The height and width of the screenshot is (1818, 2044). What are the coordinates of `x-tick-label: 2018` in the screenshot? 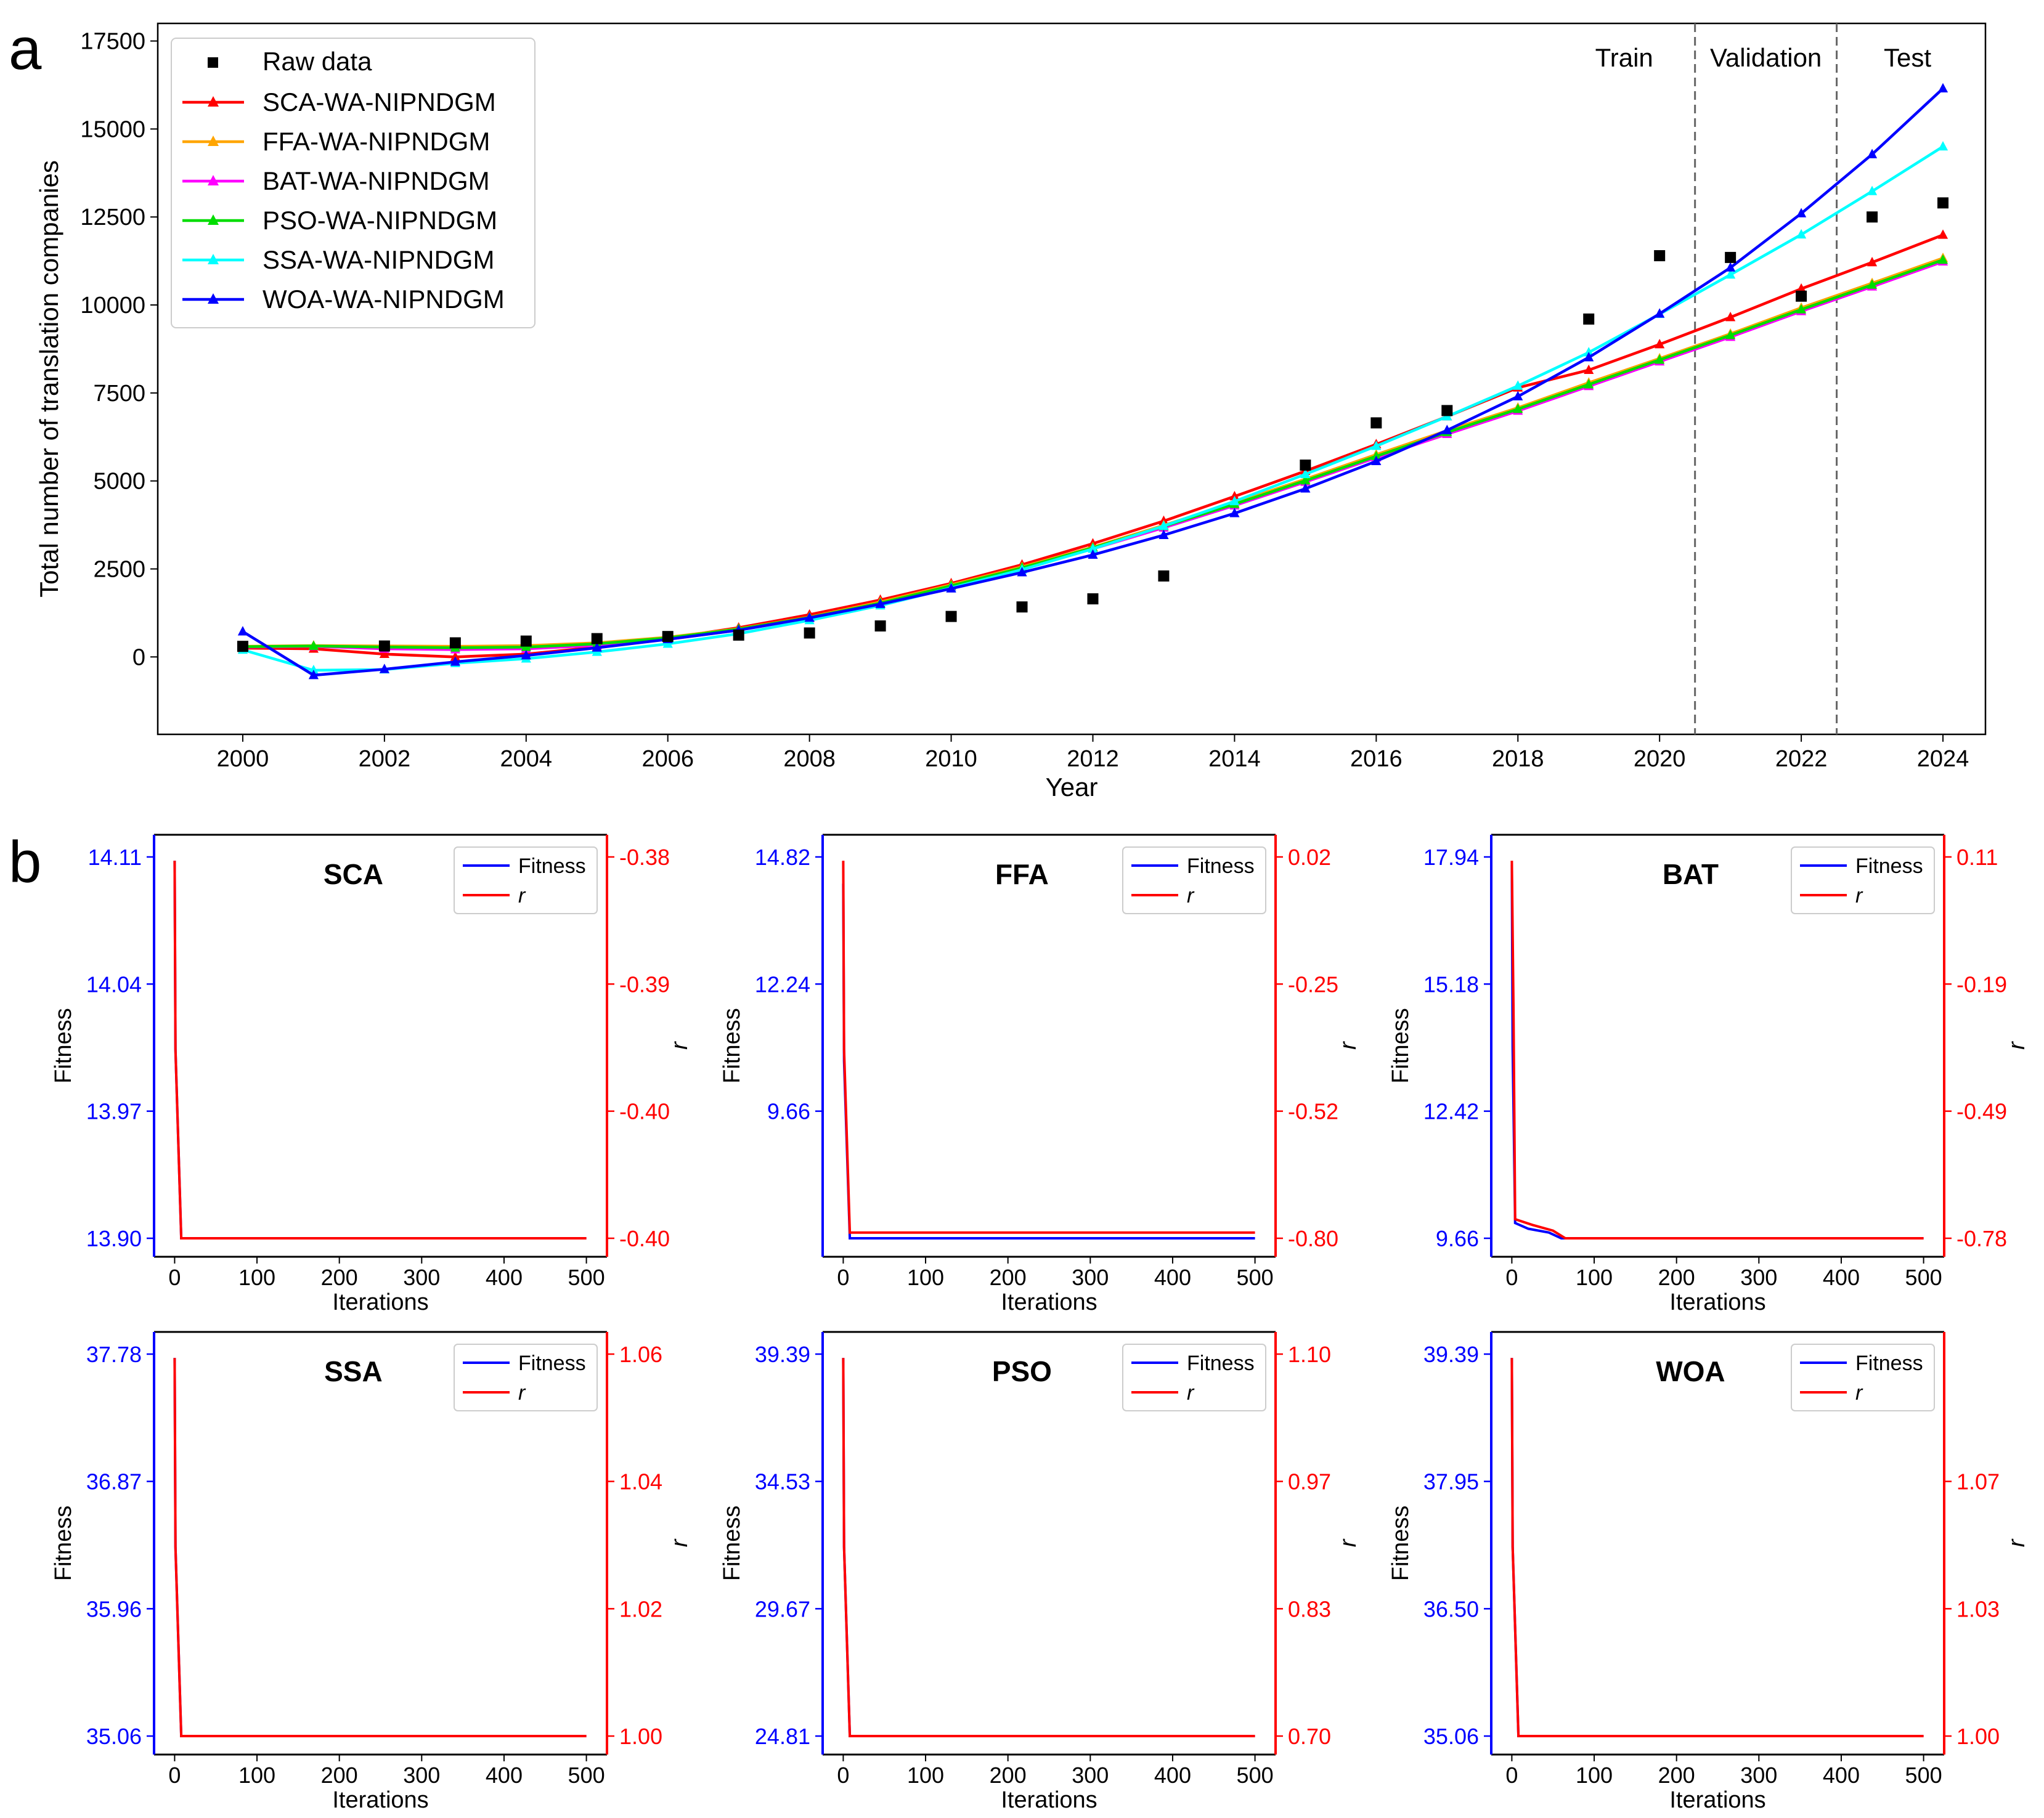 It's located at (1518, 759).